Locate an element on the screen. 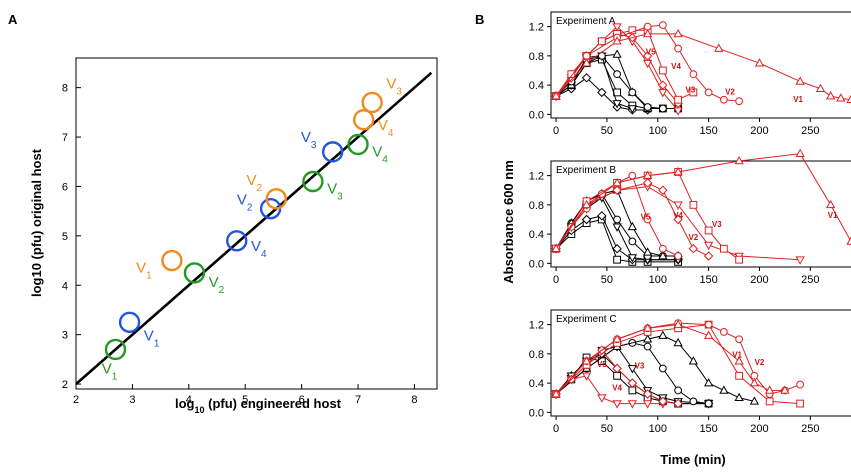 Image resolution: width=851 pixels, height=474 pixels. x-tick-label: 250 is located at coordinates (810, 429).